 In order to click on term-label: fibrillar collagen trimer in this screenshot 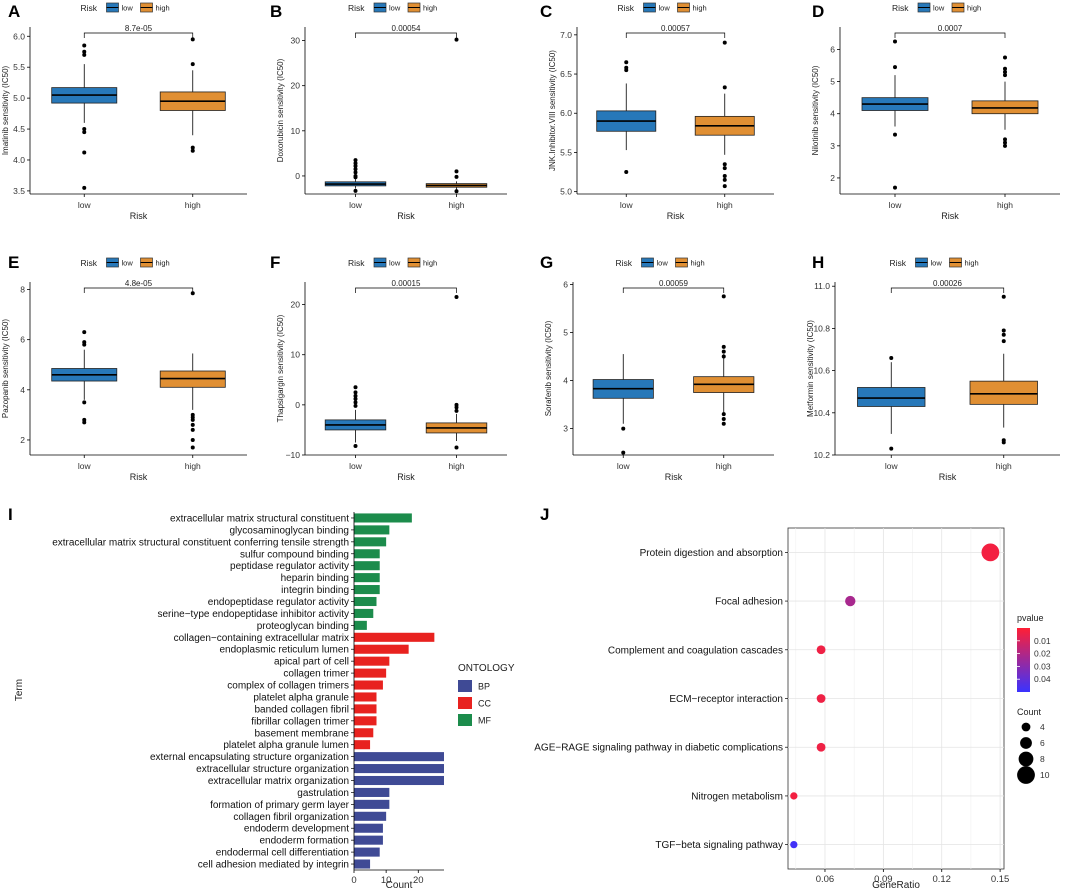, I will do `click(300, 721)`.